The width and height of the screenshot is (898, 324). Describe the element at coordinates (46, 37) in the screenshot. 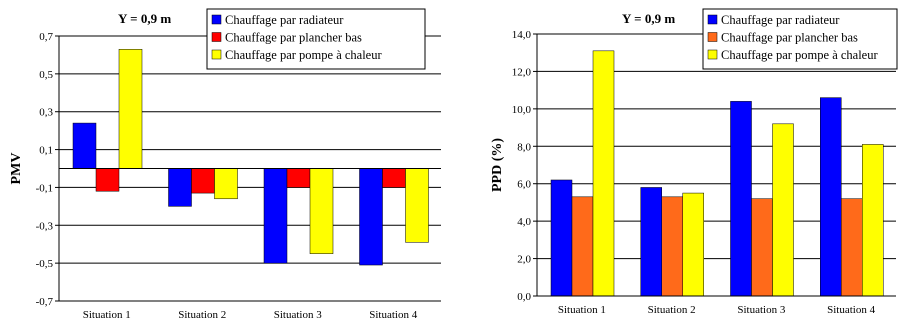

I see `y-tick-label: 0,7` at that location.